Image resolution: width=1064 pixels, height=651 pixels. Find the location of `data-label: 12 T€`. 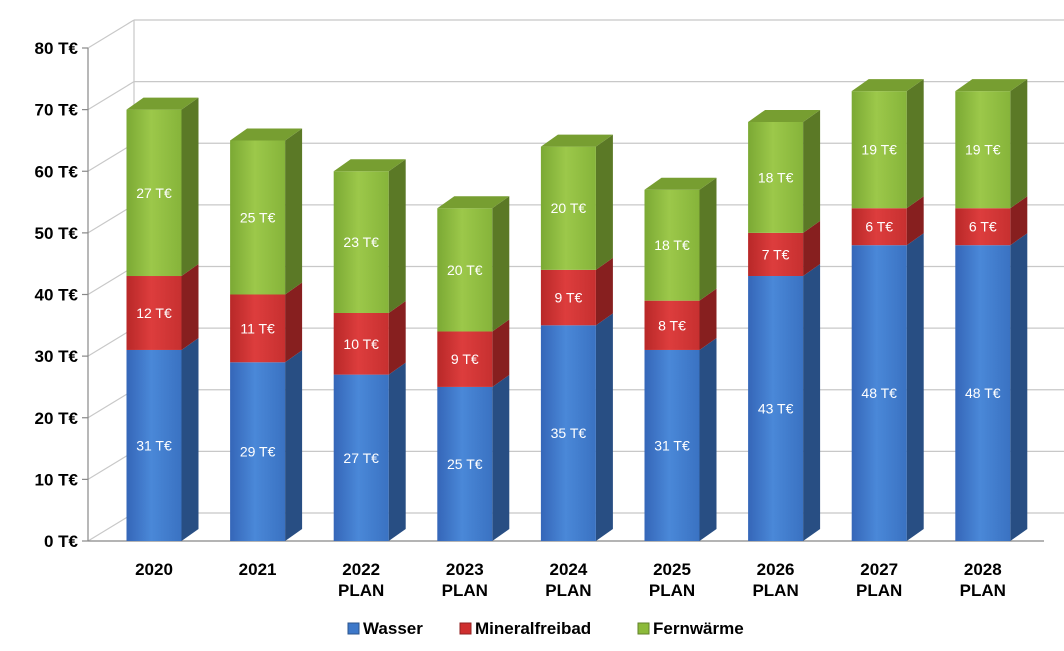

data-label: 12 T€ is located at coordinates (154, 313).